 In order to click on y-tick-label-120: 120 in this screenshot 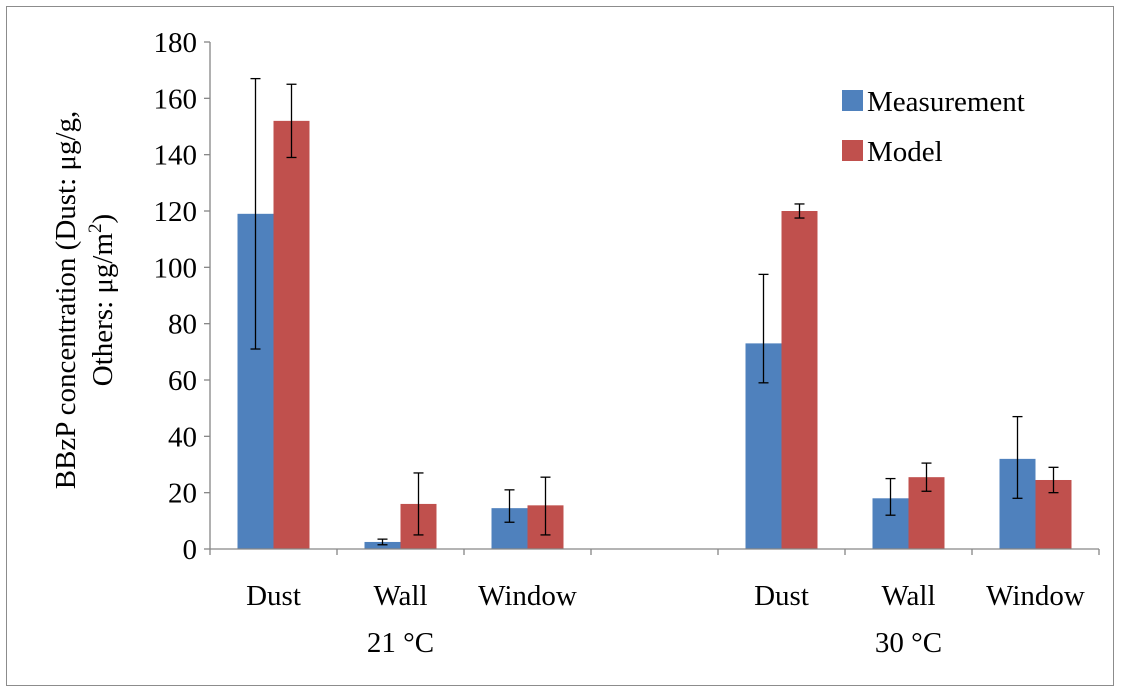, I will do `click(176, 212)`.